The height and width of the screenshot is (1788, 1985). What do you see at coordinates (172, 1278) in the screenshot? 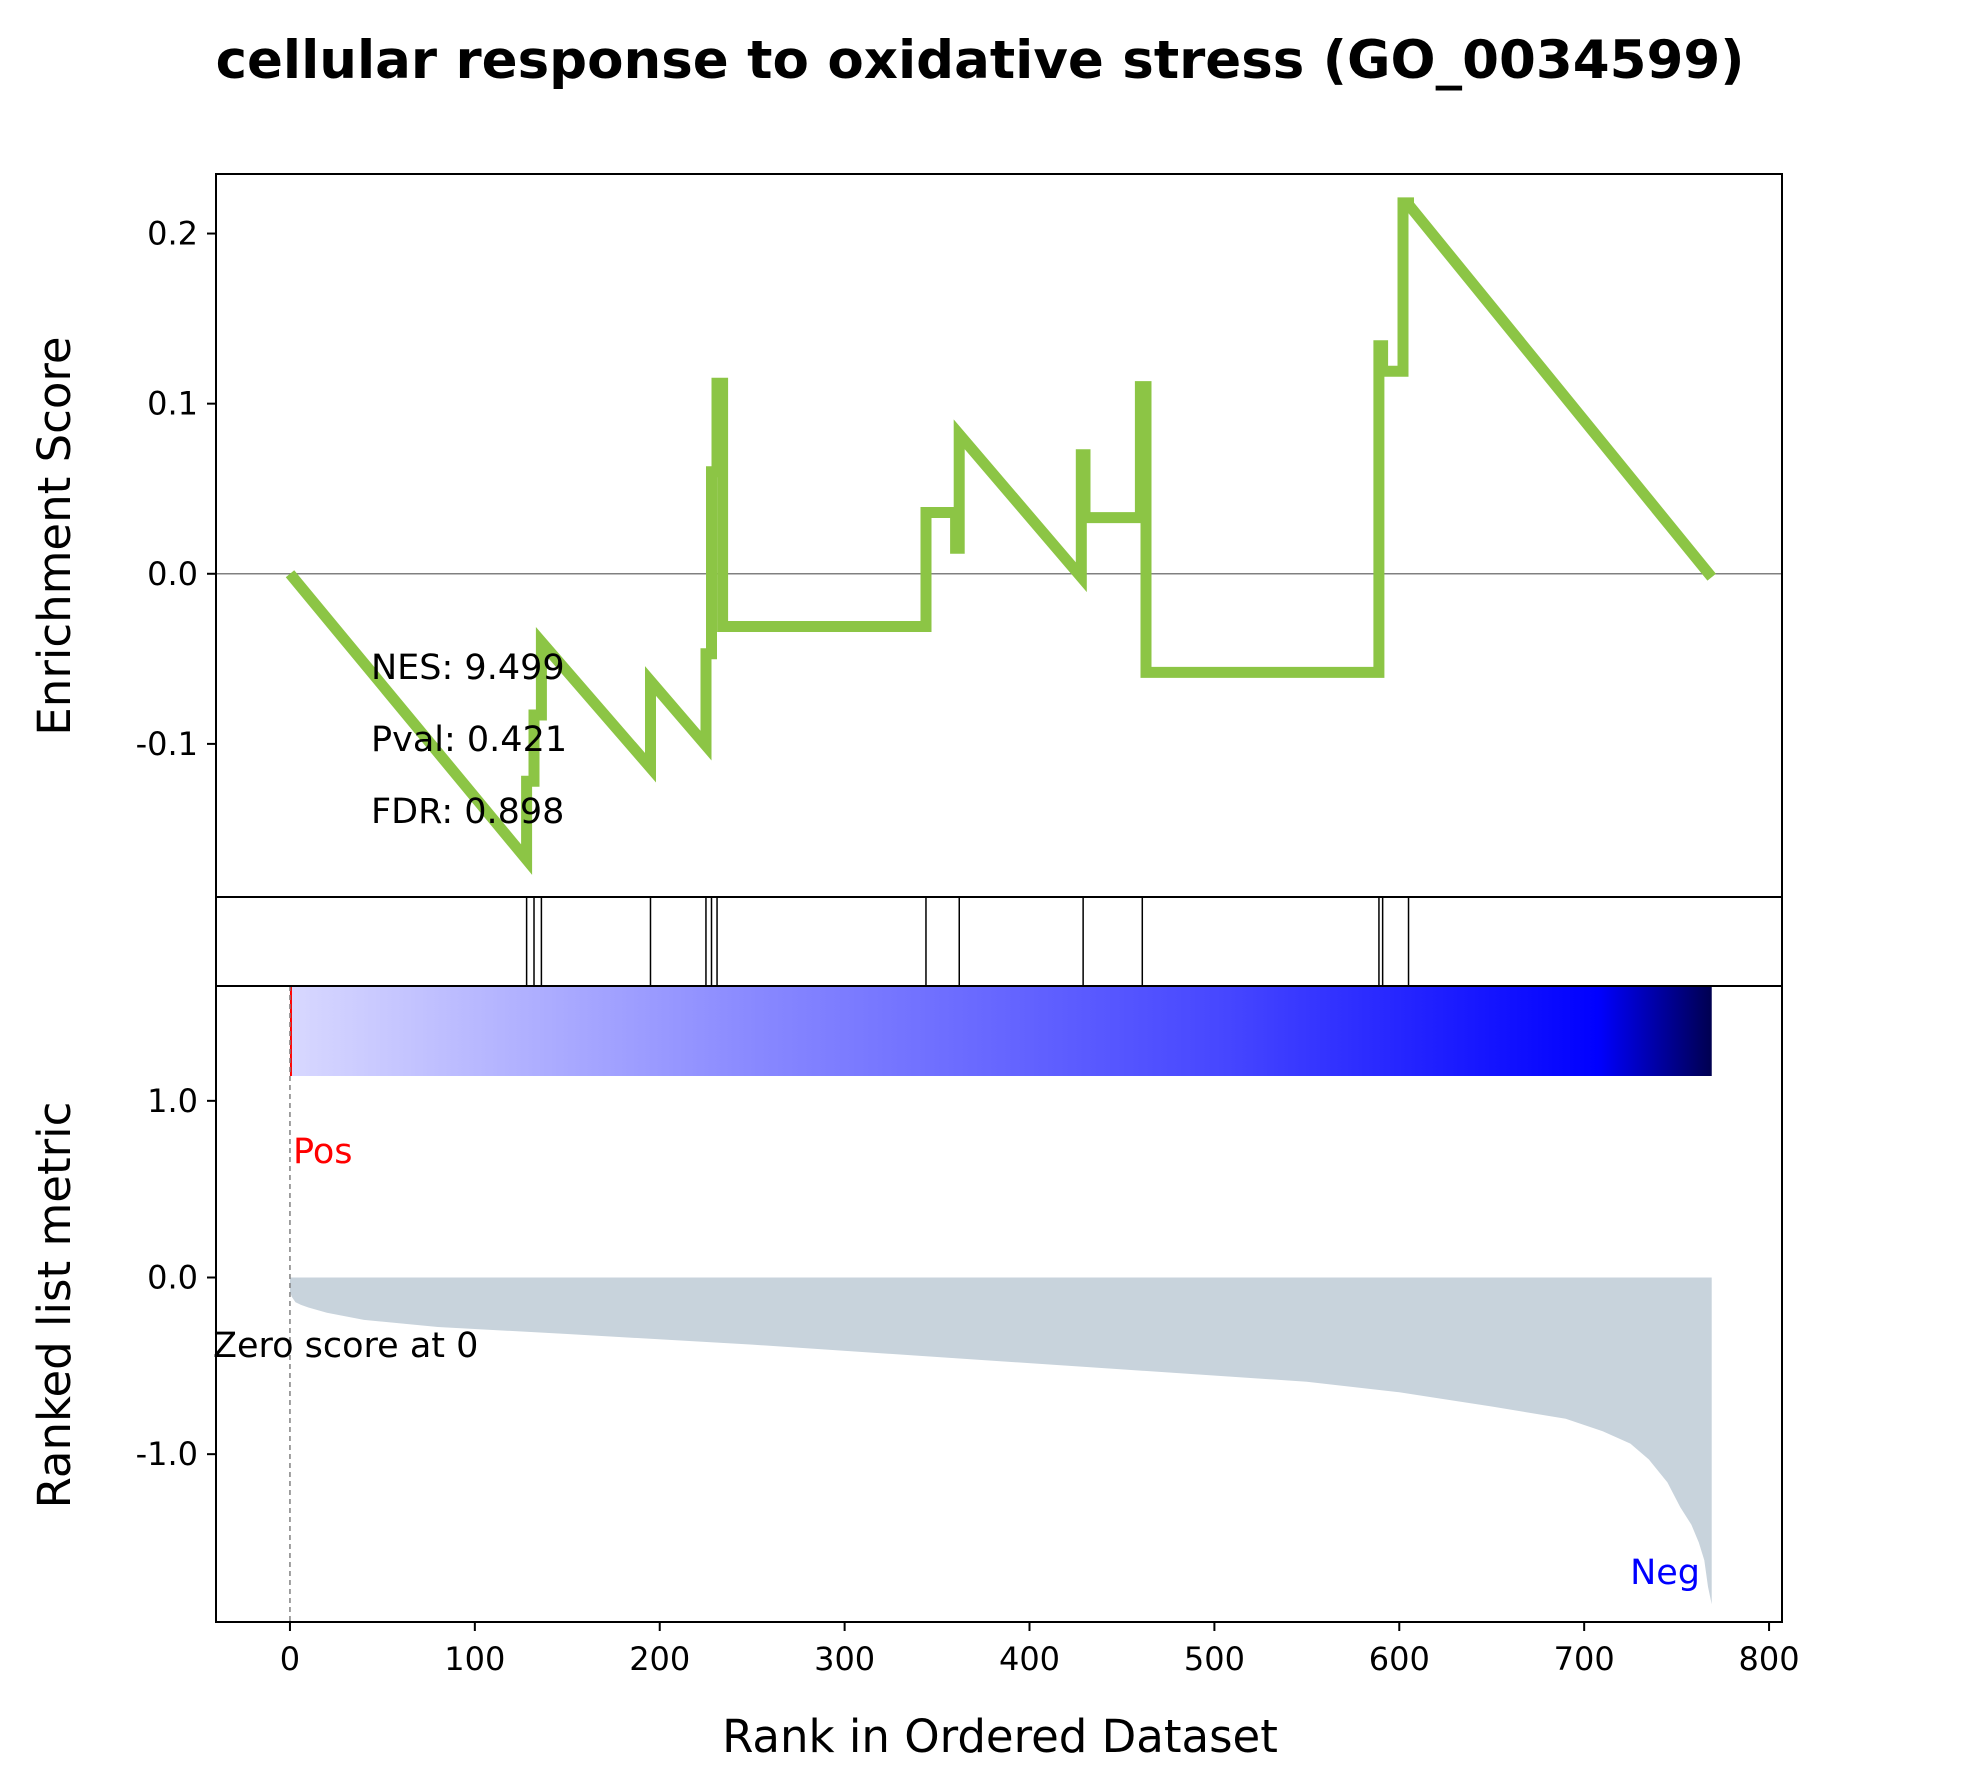
I see `ranked-y-tick-label: 0.0` at bounding box center [172, 1278].